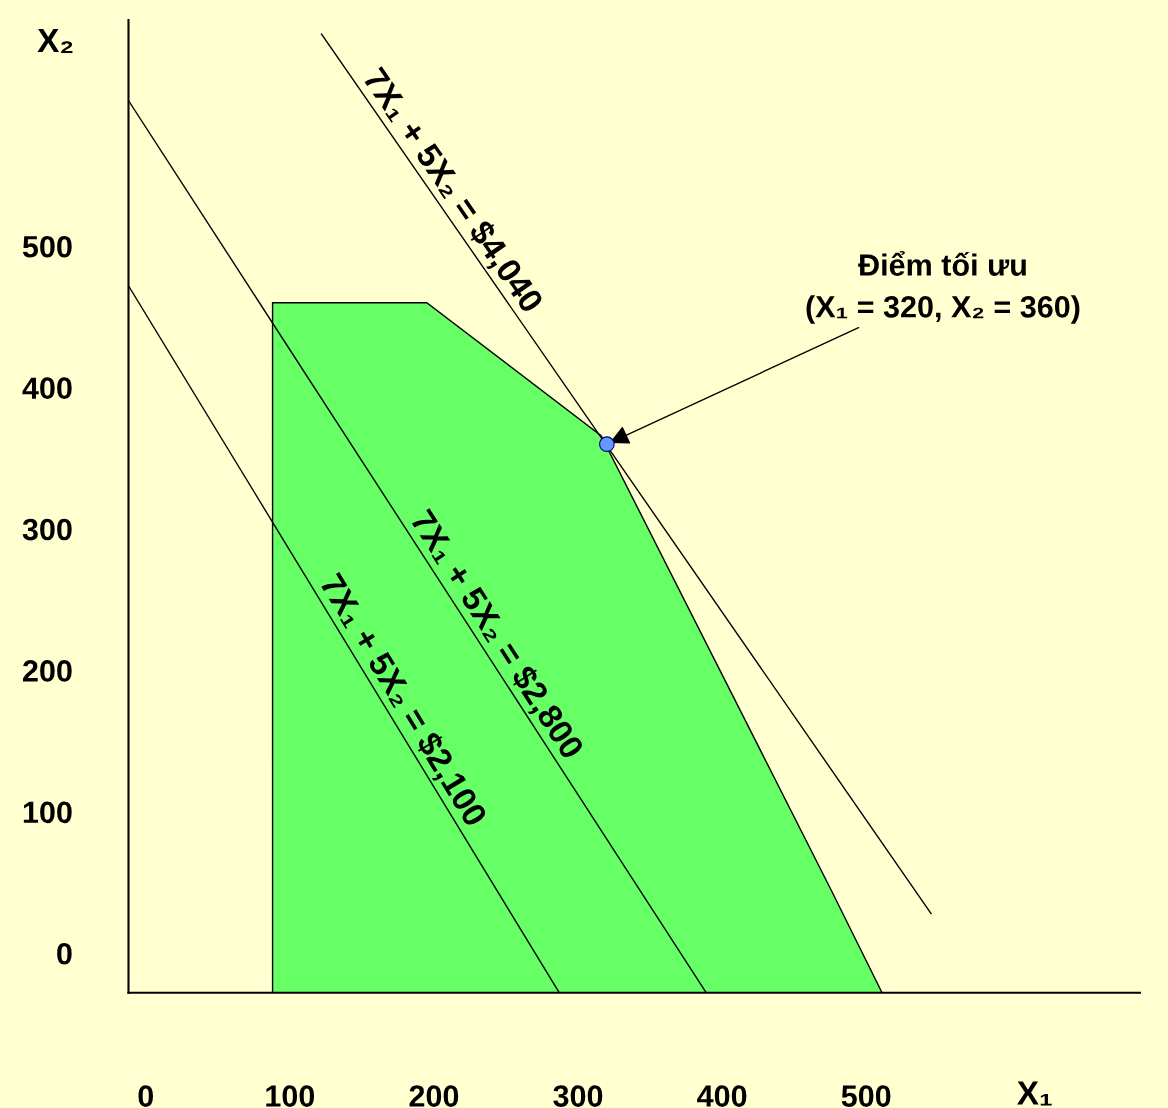 This screenshot has height=1108, width=1168. What do you see at coordinates (47, 812) in the screenshot?
I see `y-tick-label: 100` at bounding box center [47, 812].